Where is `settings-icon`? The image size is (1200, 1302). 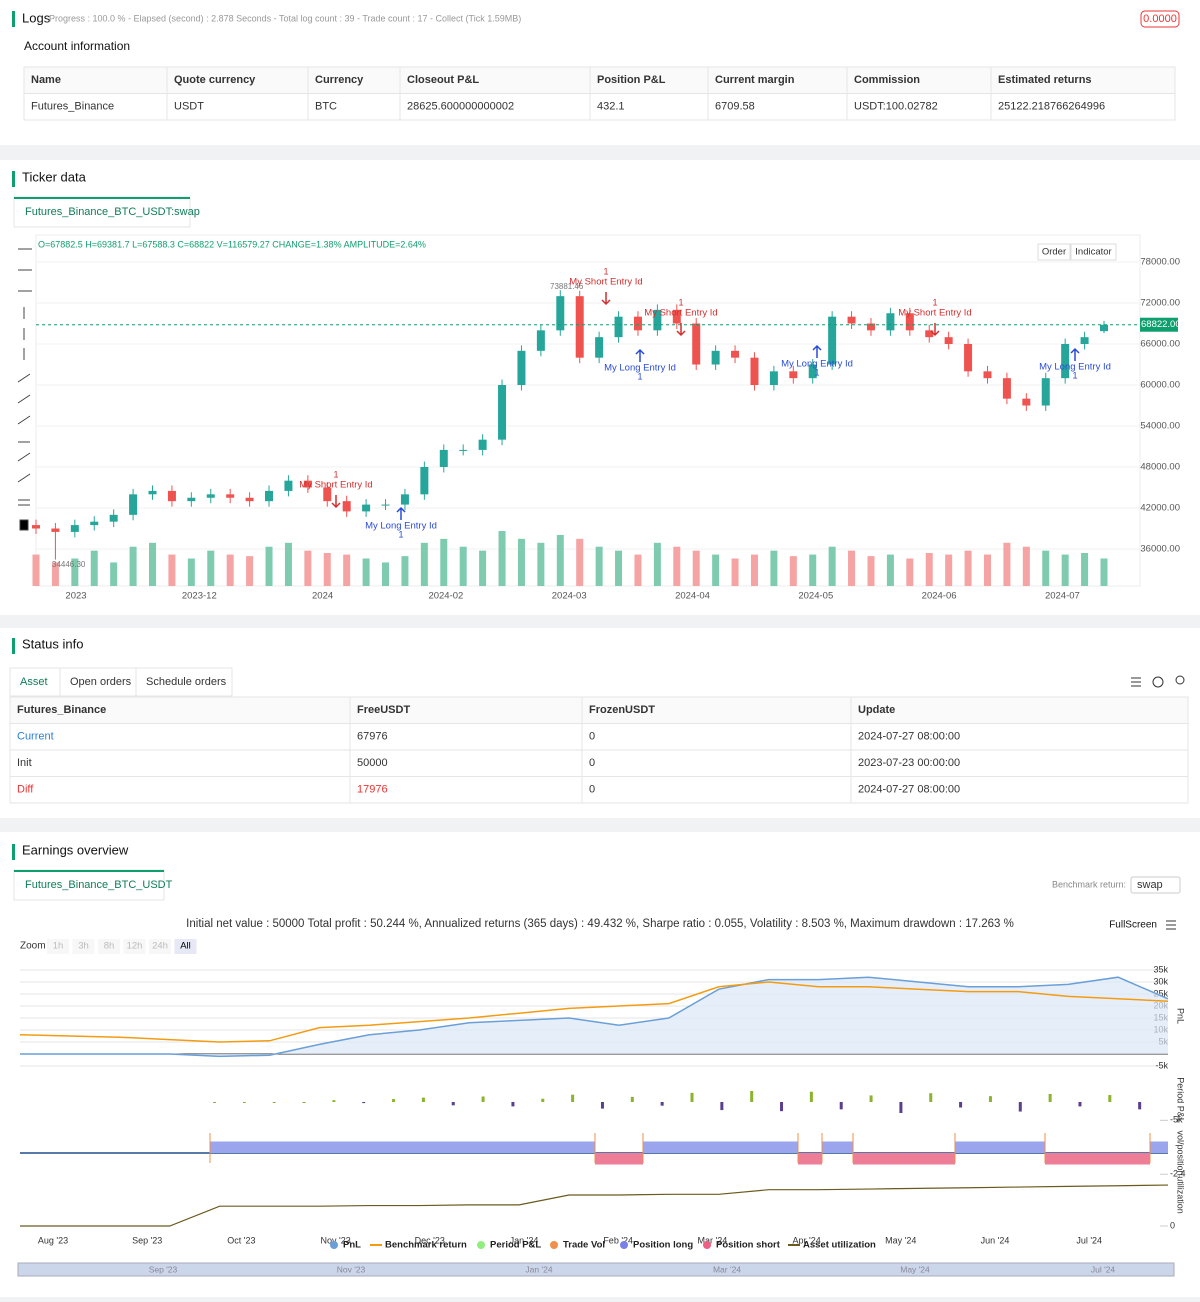
settings-icon is located at coordinates (1180, 680).